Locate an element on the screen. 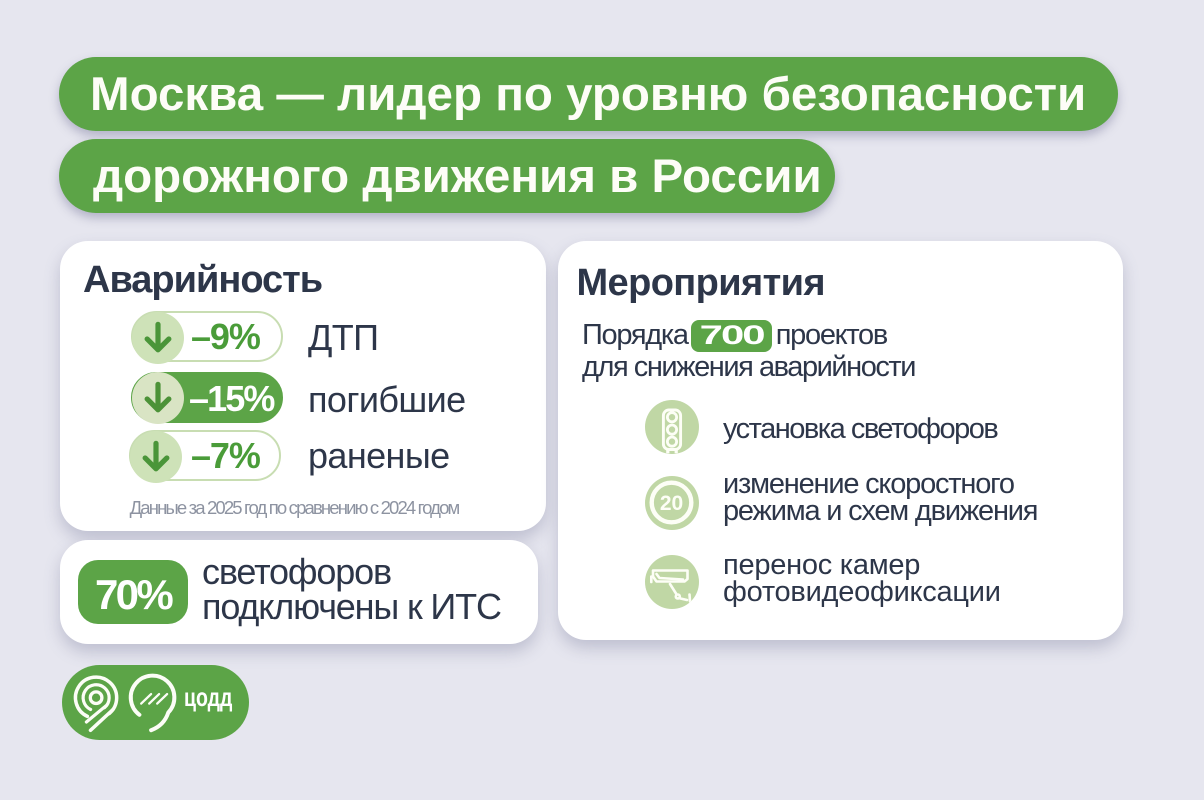  svg-text: 20 is located at coordinates (671, 503).